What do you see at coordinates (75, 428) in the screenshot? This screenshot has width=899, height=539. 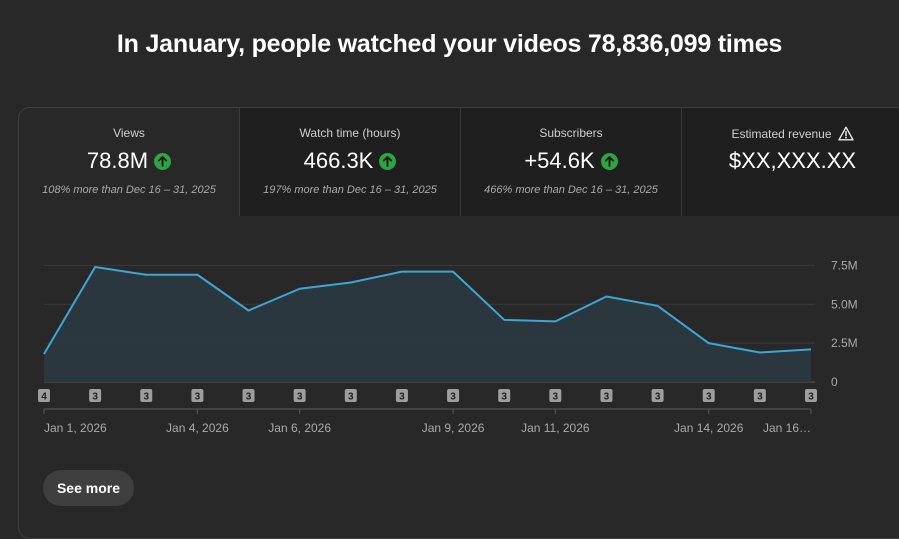 I see `x-tick-label: Jan 1, 2026` at bounding box center [75, 428].